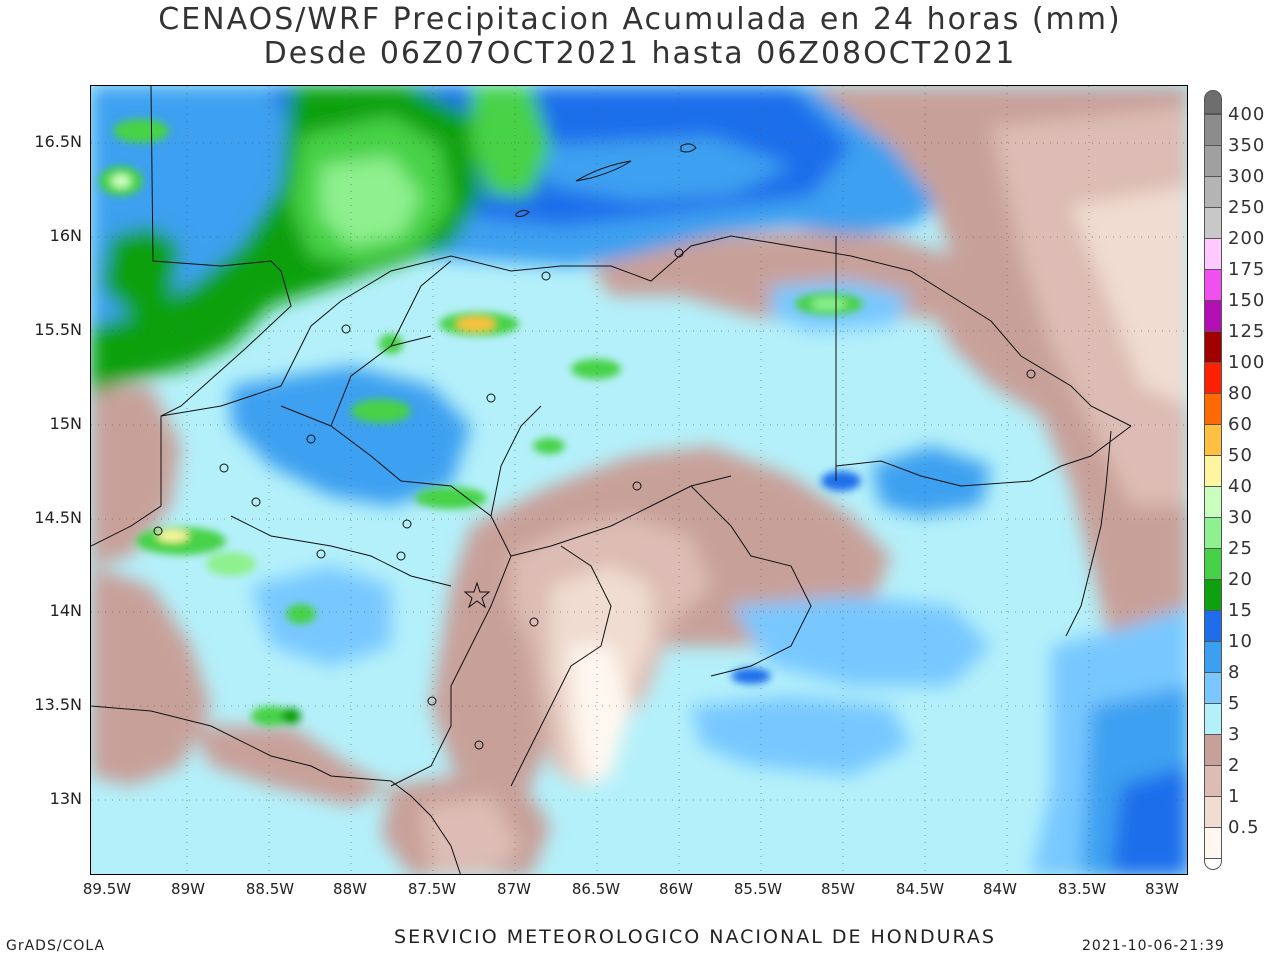 This screenshot has height=960, width=1280. I want to click on legend-label: 125, so click(1247, 331).